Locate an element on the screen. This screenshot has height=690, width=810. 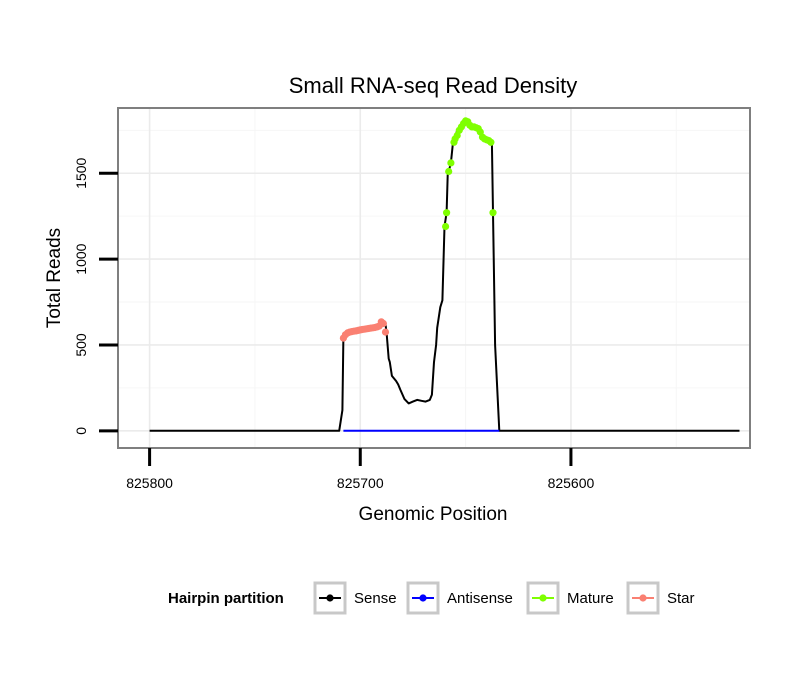
series-points is located at coordinates (418, 229).